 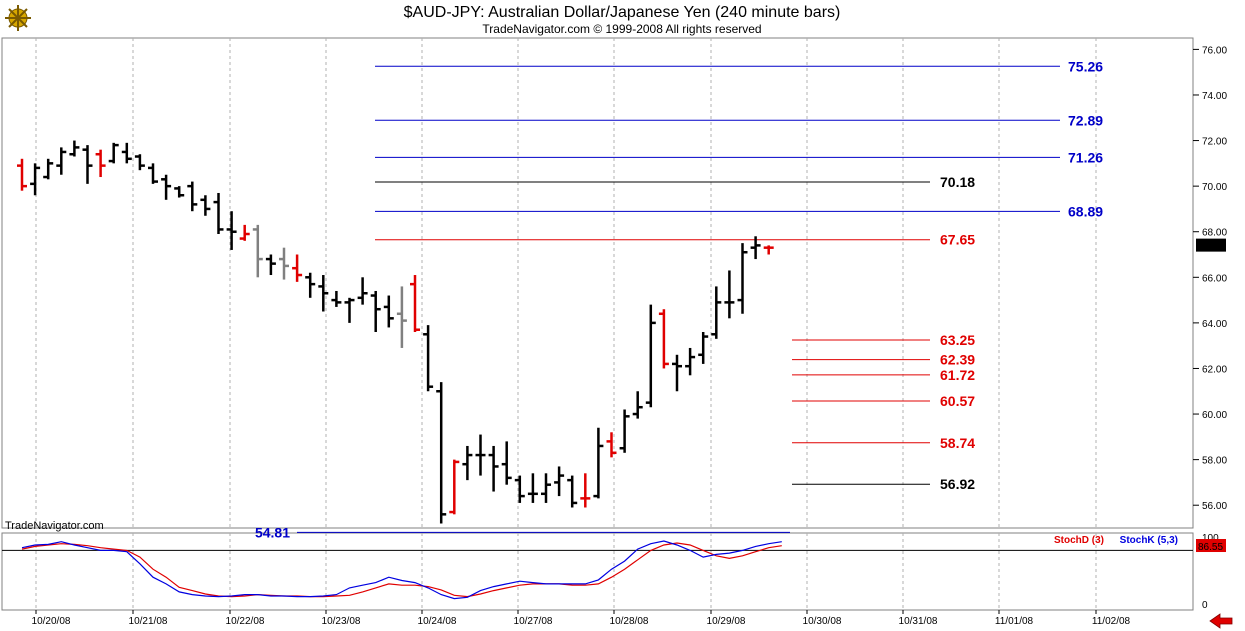 I want to click on level-label: 75.26, so click(x=1085, y=66).